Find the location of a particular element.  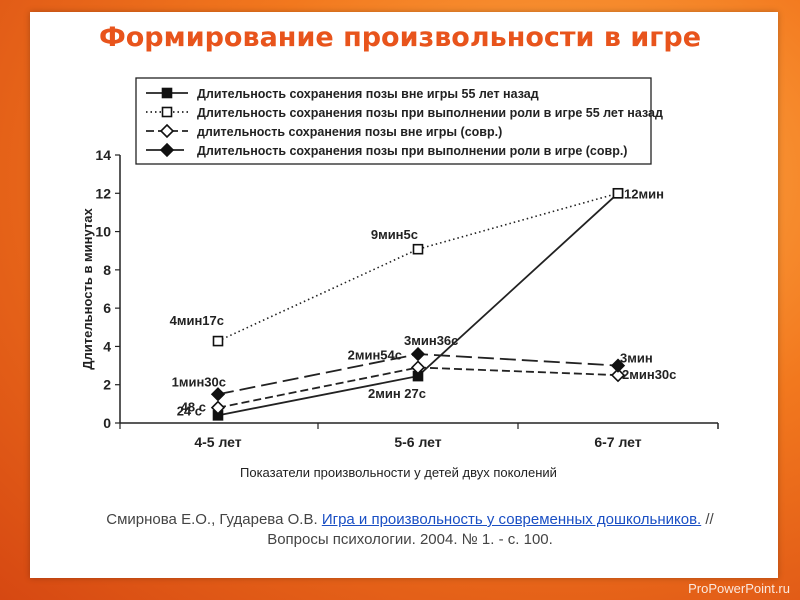

y-axis-label: Длительность в минутах is located at coordinates (87, 289).